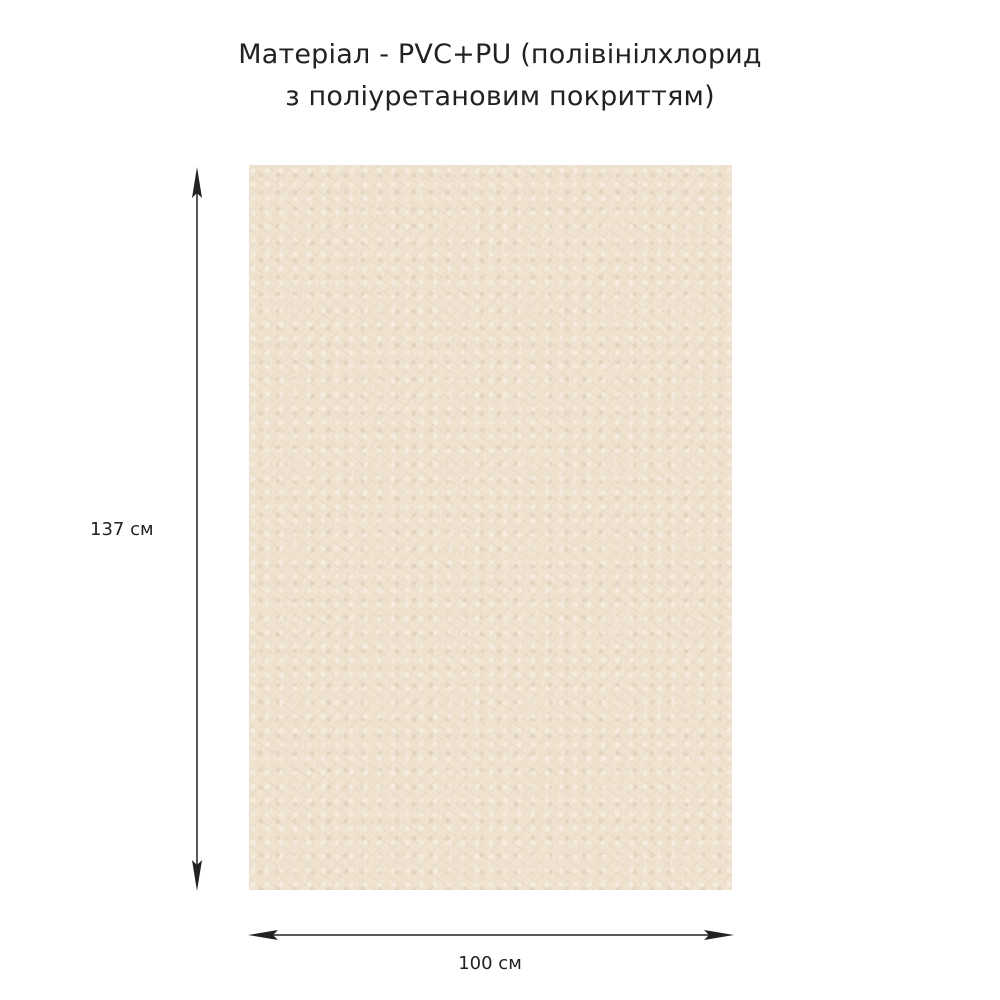 This screenshot has width=1000, height=1000. Describe the element at coordinates (500, 54) in the screenshot. I see `title-line-1: Матеріал - PVC+PU (полівінілхлорид` at that location.